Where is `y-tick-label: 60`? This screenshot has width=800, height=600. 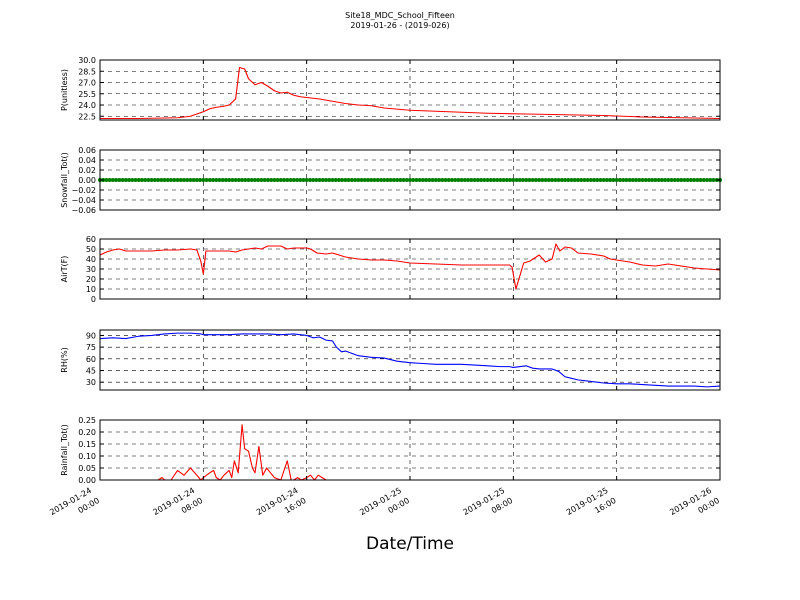
y-tick-label: 60 is located at coordinates (91, 359).